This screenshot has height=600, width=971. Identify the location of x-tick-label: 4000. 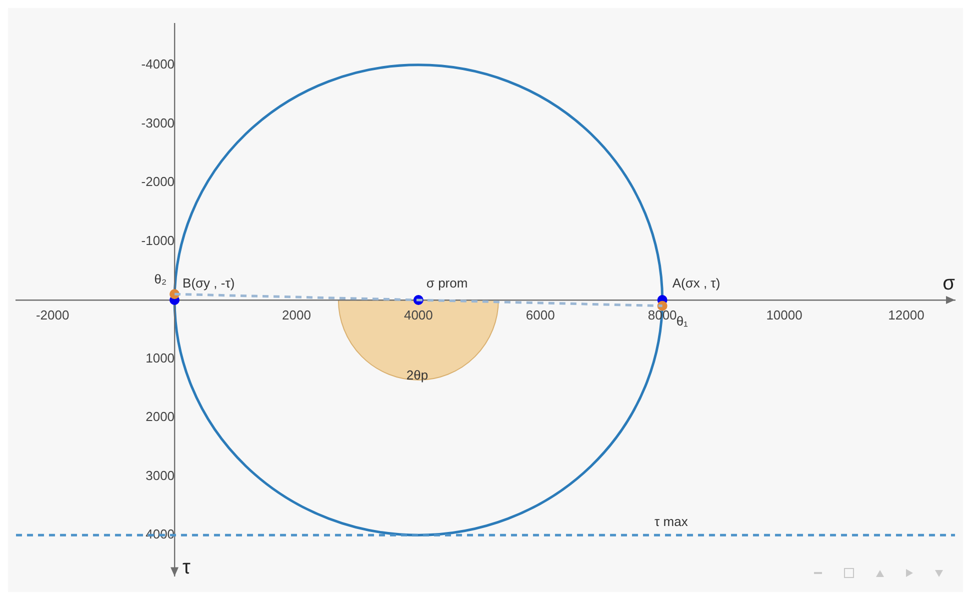
(418, 314).